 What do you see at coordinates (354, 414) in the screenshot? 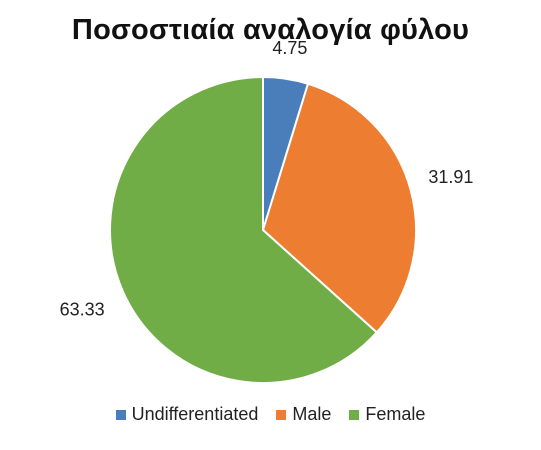
I see `legend-swatch-female` at bounding box center [354, 414].